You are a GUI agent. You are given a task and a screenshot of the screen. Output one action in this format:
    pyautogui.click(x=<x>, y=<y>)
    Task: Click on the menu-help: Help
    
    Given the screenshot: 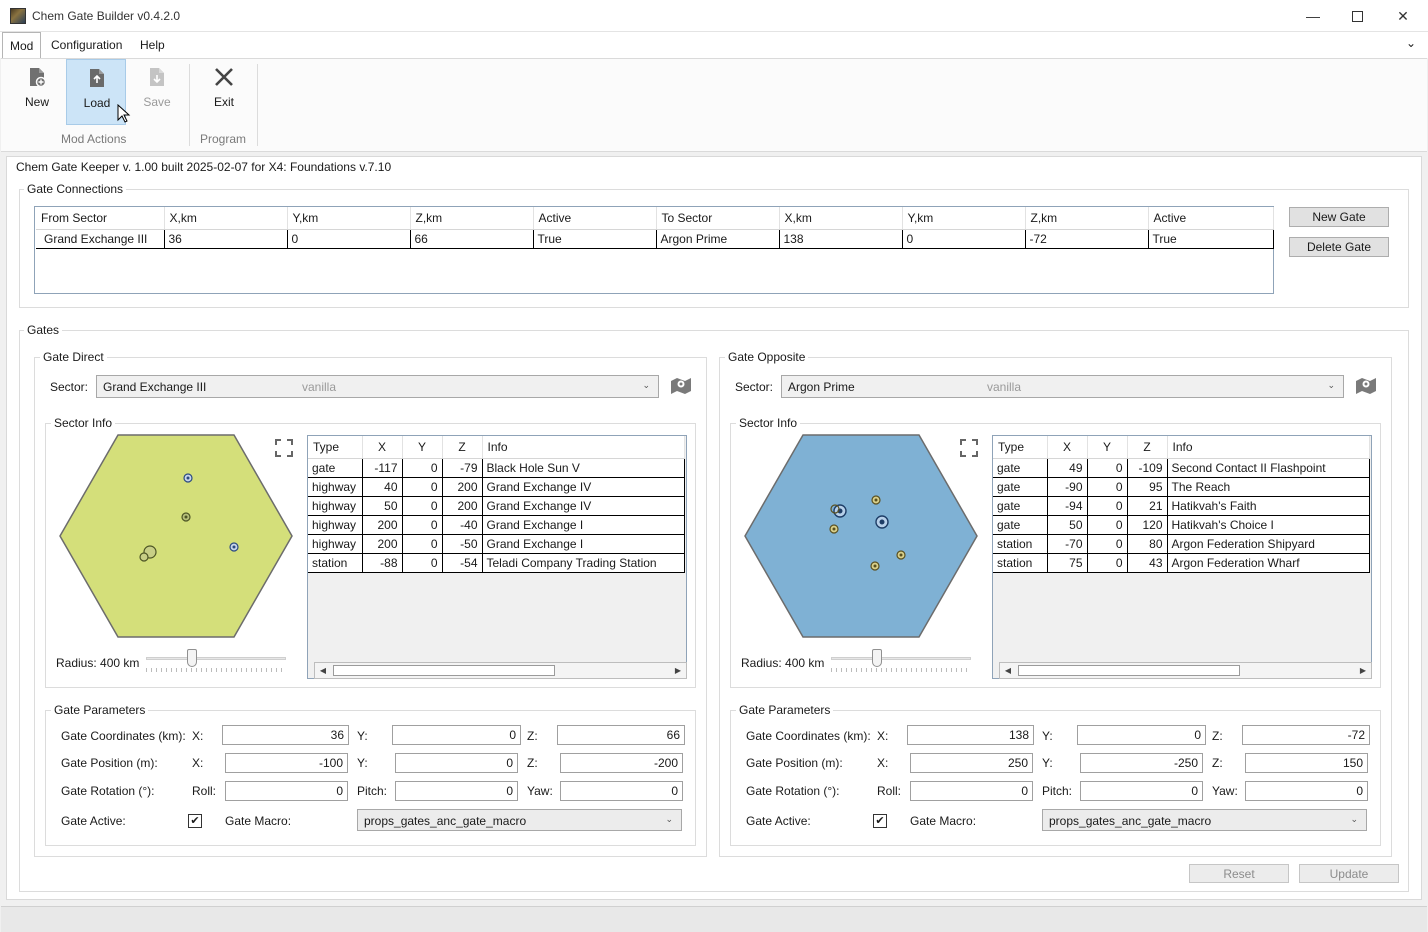 What is the action you would take?
    pyautogui.click(x=152, y=45)
    